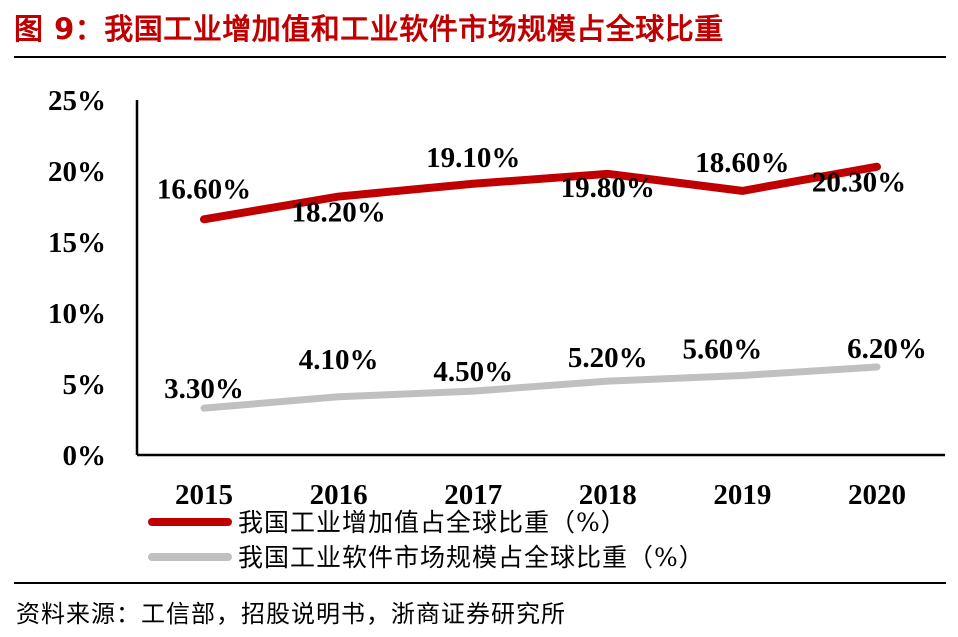 The width and height of the screenshot is (958, 637). What do you see at coordinates (204, 389) in the screenshot?
I see `data-label: 3.30%` at bounding box center [204, 389].